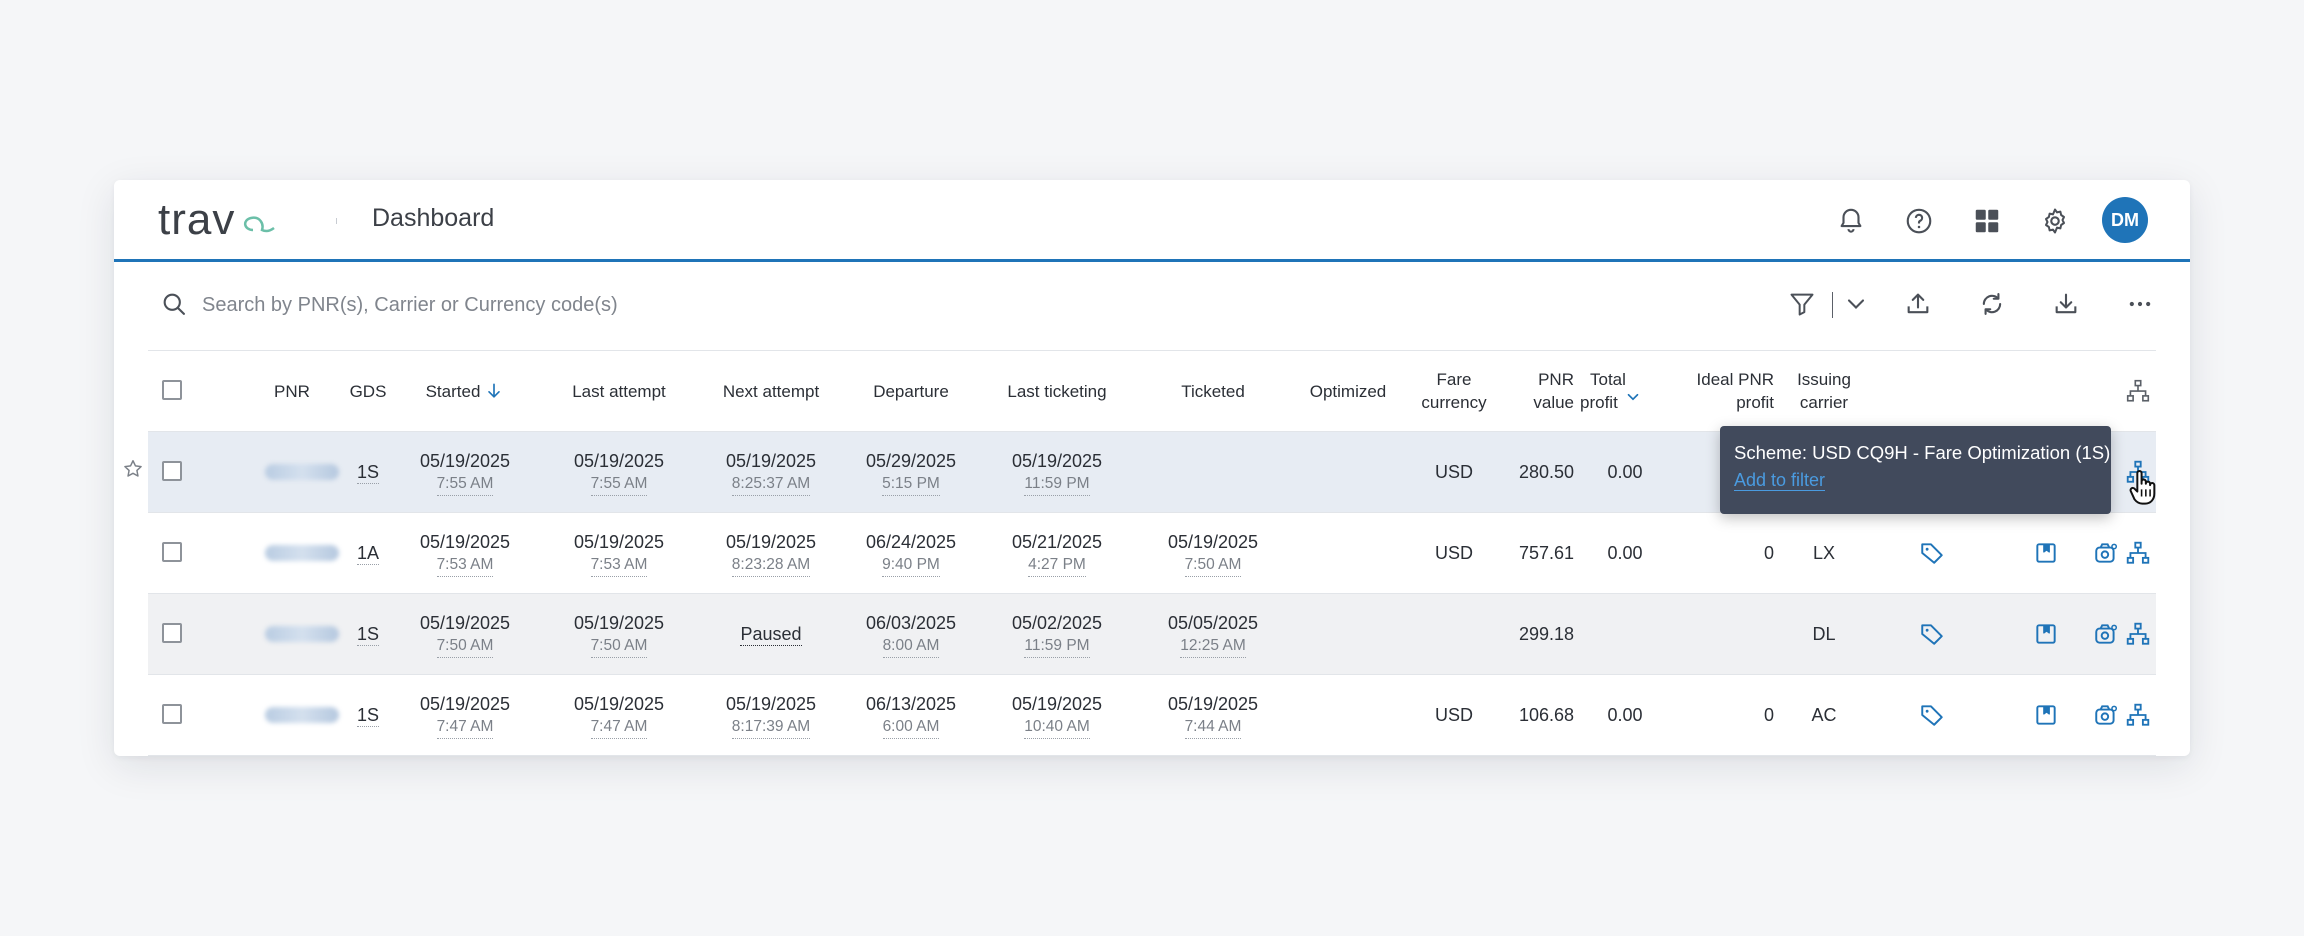 The image size is (2304, 936). I want to click on col-last-attempt: Last attempt, so click(619, 391).